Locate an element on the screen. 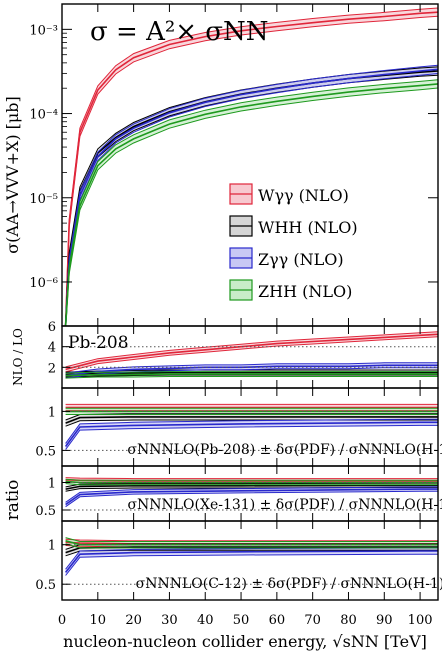 Image resolution: width=442 pixels, height=651 pixels. series-line-ratio-c12-whh-nlo is located at coordinates (251, 550).